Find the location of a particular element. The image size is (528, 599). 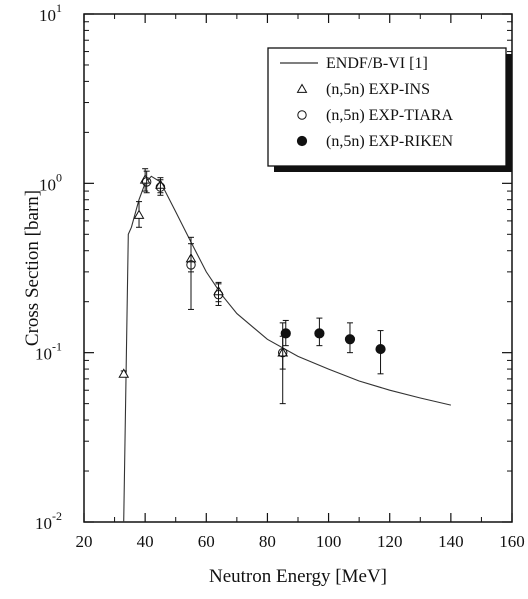

y-tick-exponent: 0 is located at coordinates (59, 177).